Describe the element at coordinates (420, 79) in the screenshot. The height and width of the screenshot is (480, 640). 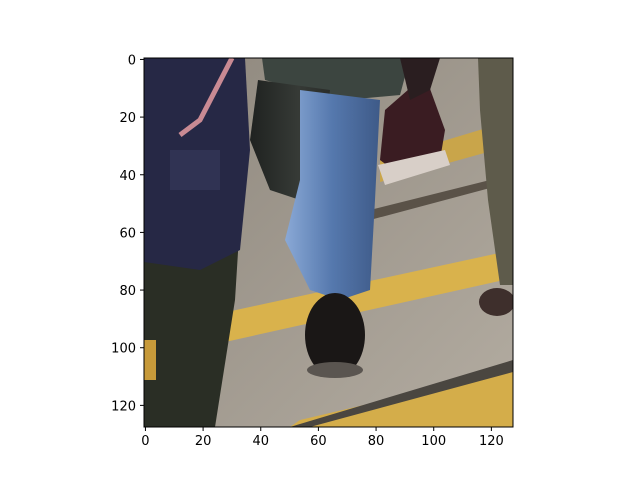
I see `back-leg` at that location.